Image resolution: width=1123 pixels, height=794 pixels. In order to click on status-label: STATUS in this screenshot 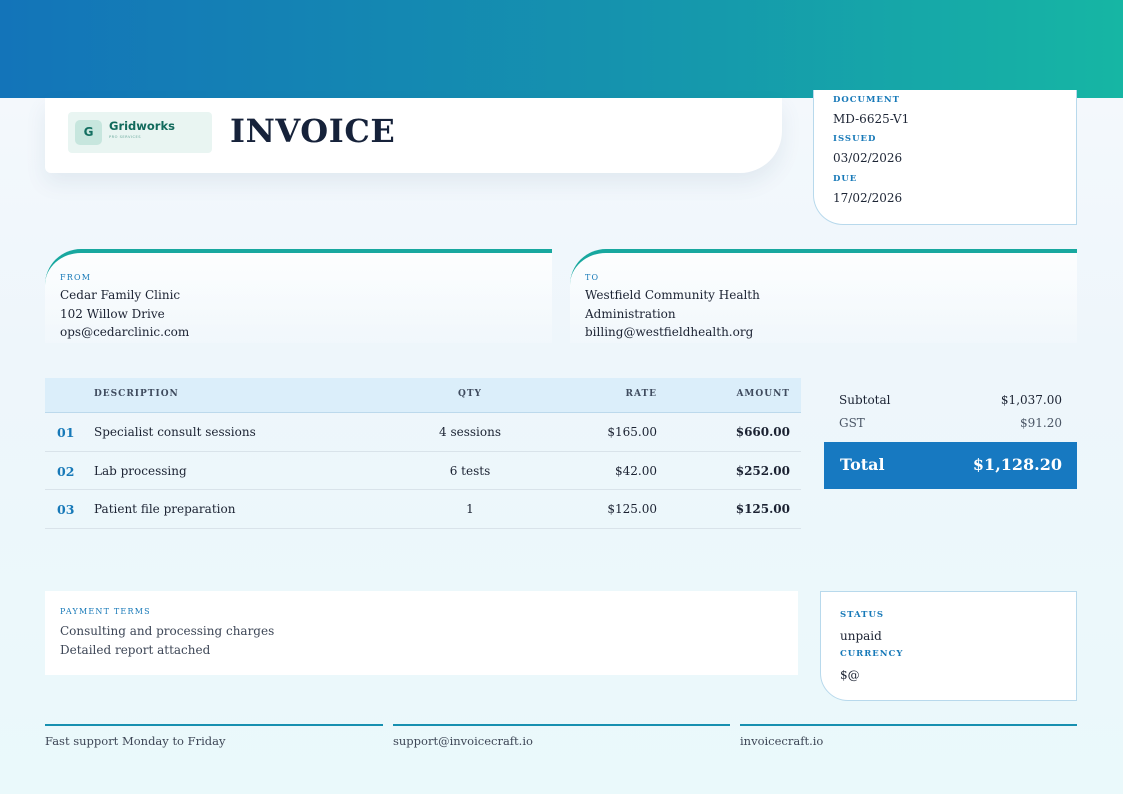, I will do `click(862, 615)`.